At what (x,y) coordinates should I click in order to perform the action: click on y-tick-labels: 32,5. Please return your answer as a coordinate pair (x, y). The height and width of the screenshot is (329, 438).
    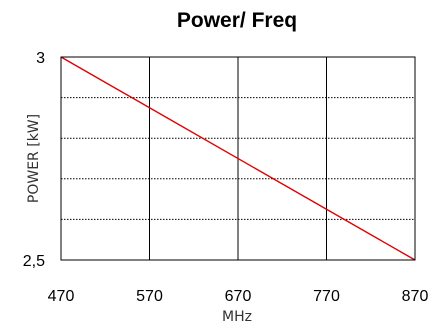
    Looking at the image, I should click on (34, 160).